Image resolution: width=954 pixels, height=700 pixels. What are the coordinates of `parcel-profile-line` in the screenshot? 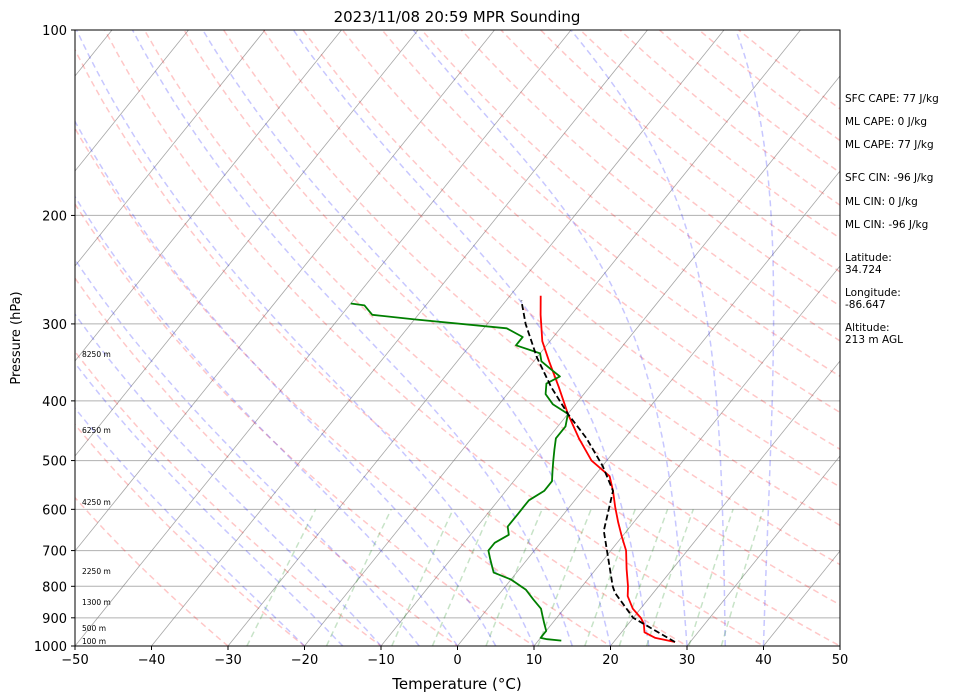 It's located at (598, 471).